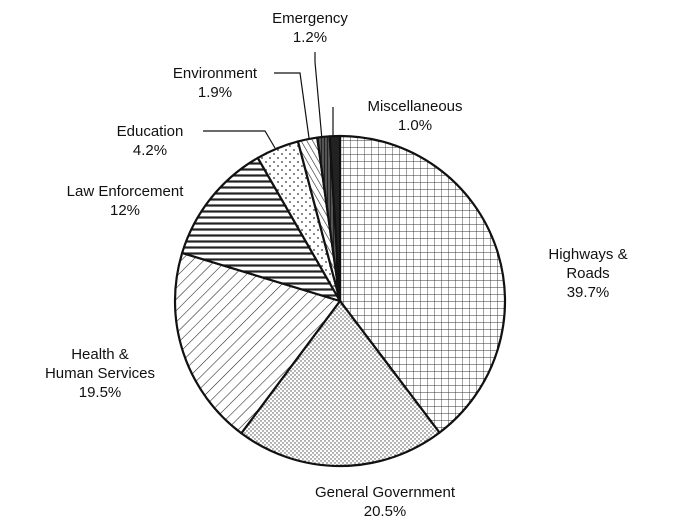 The height and width of the screenshot is (523, 693). Describe the element at coordinates (215, 92) in the screenshot. I see `value-label: 1.9%` at that location.